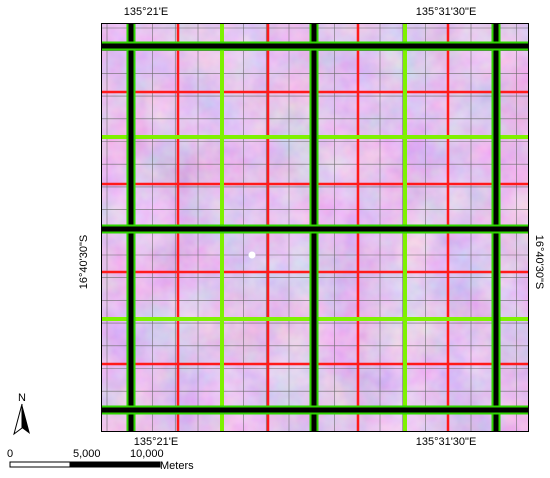  Describe the element at coordinates (10, 454) in the screenshot. I see `scale-label-0: 0` at that location.